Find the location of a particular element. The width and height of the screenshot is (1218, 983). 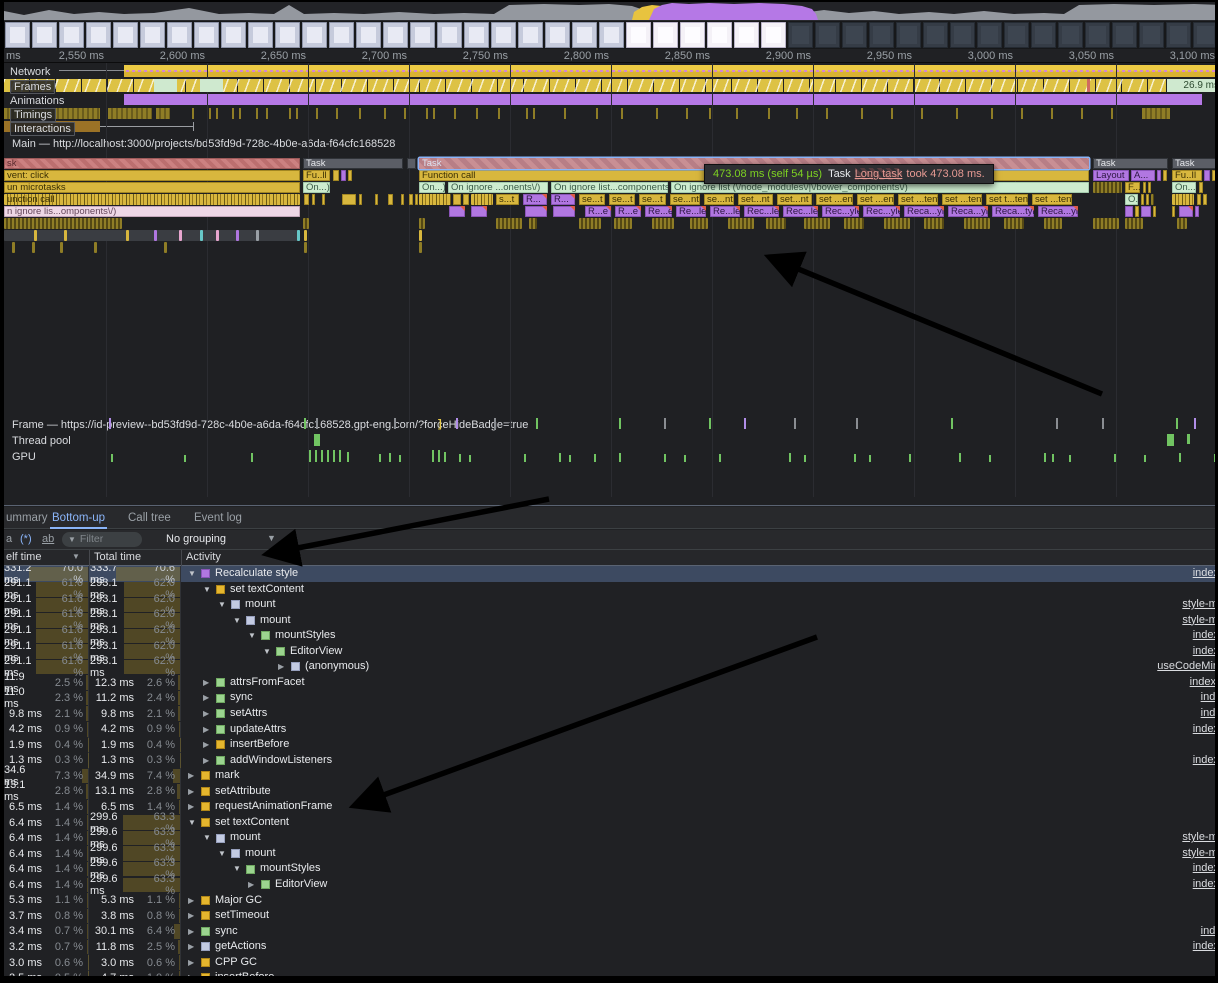

column-divider is located at coordinates (181, 558).